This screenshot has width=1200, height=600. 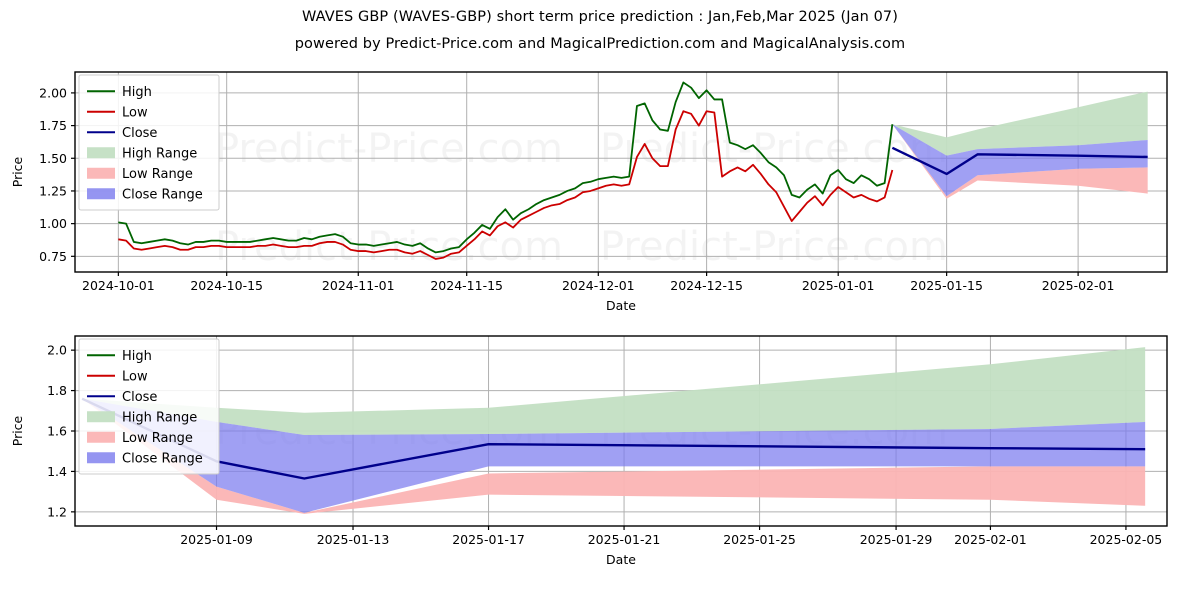 What do you see at coordinates (53, 223) in the screenshot?
I see `y-tick-label: 1.00` at bounding box center [53, 223].